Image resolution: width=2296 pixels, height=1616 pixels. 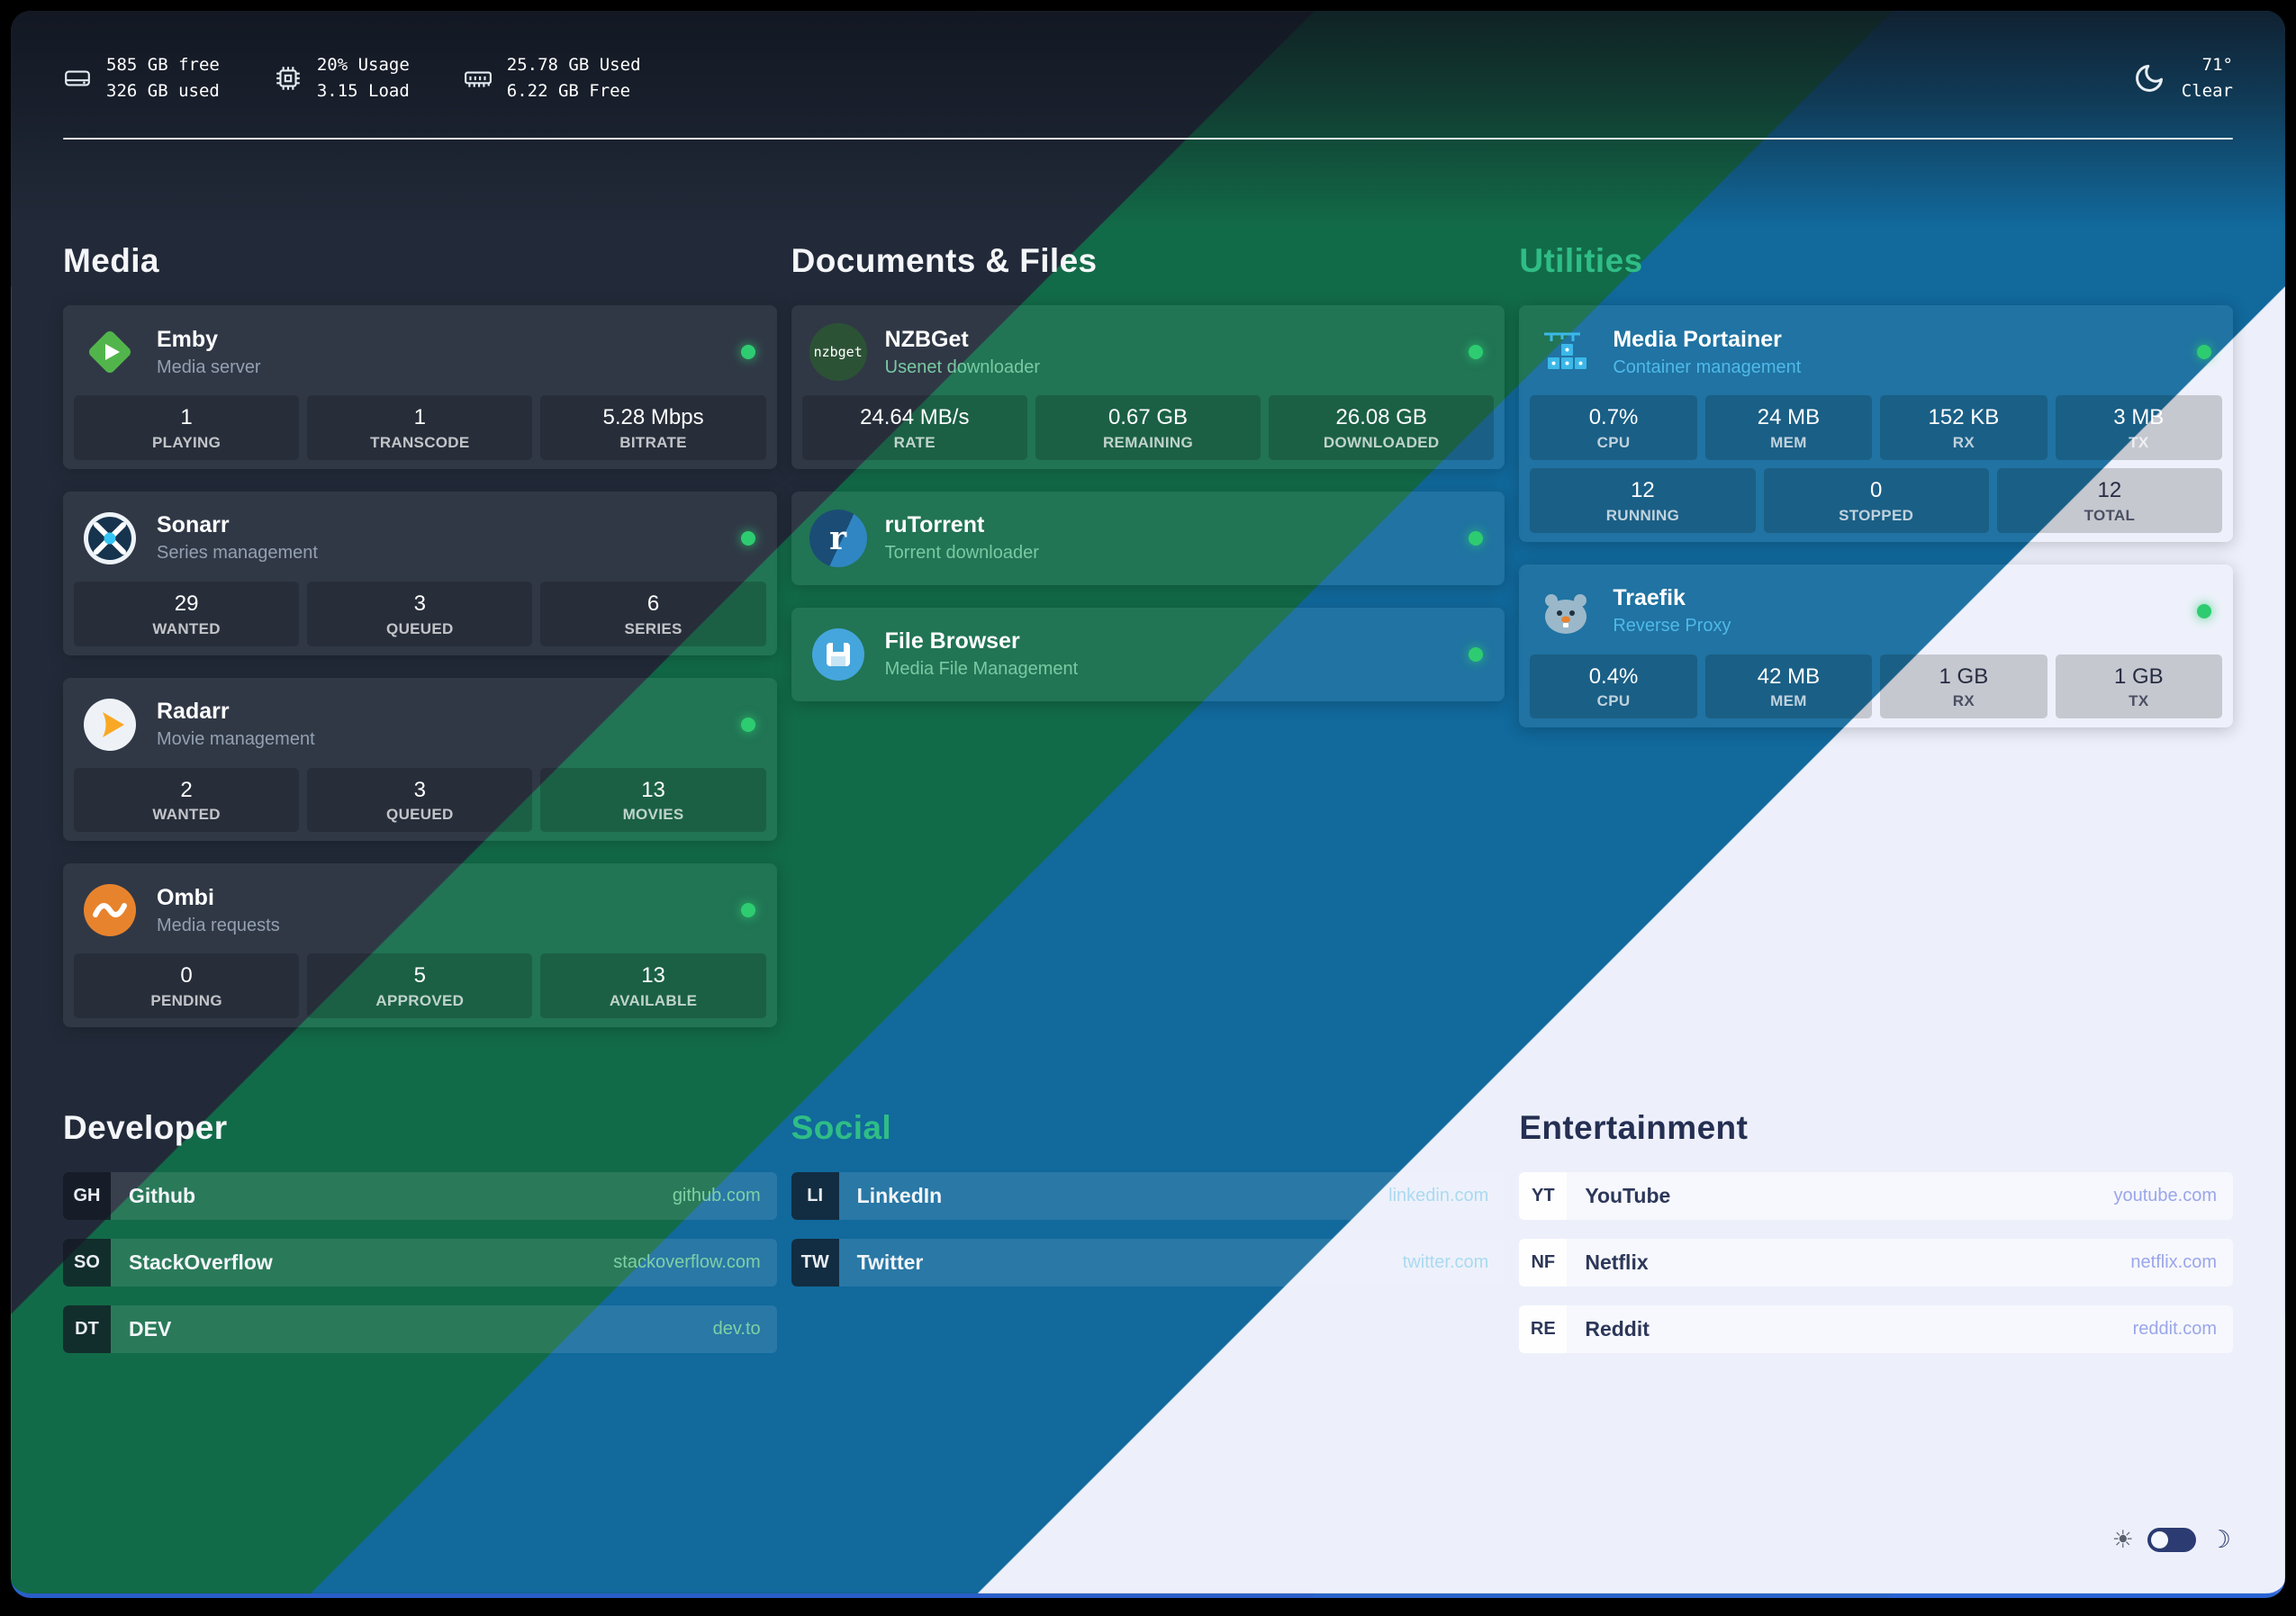 I want to click on moon-icon, so click(x=2149, y=78).